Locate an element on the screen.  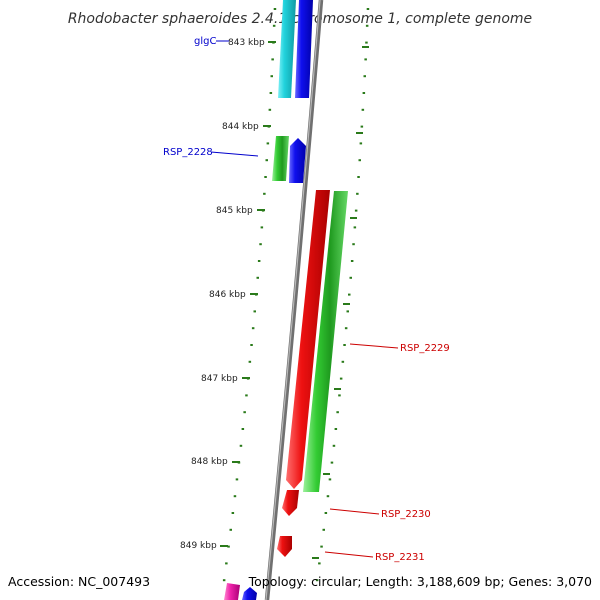
kbp-label: 849 kbp is located at coordinates (198, 546).